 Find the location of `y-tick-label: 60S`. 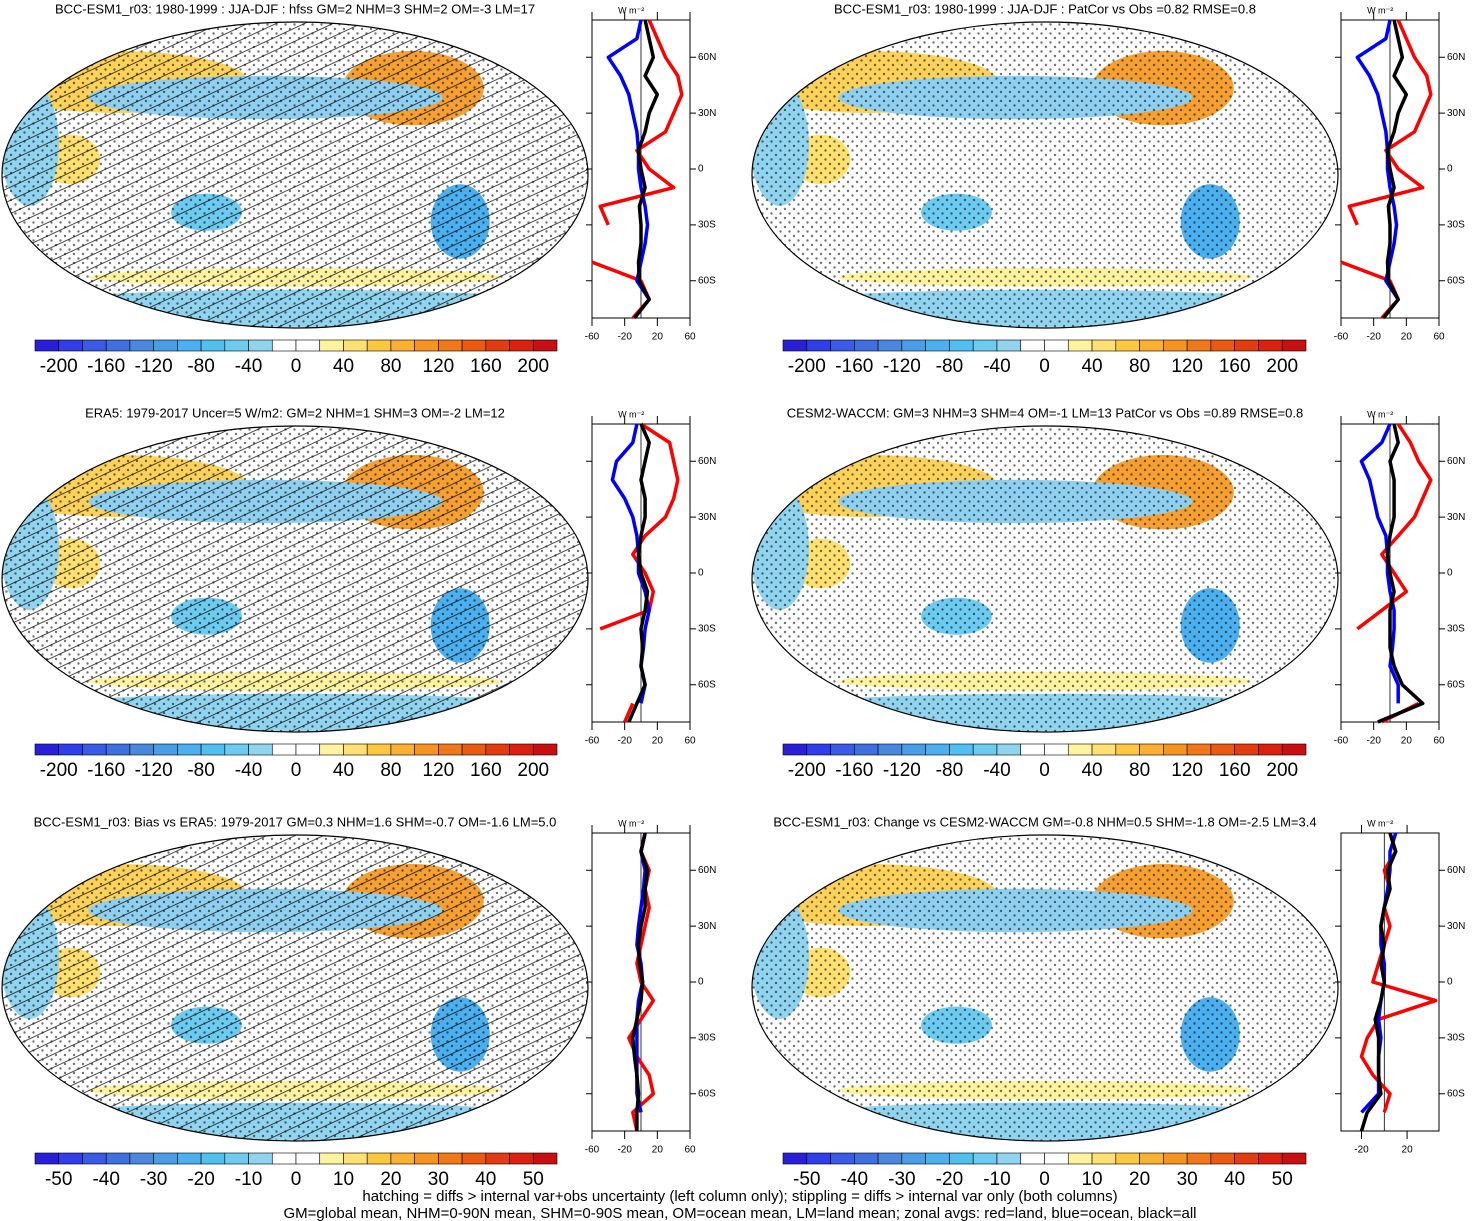

y-tick-label: 60S is located at coordinates (1456, 1093).